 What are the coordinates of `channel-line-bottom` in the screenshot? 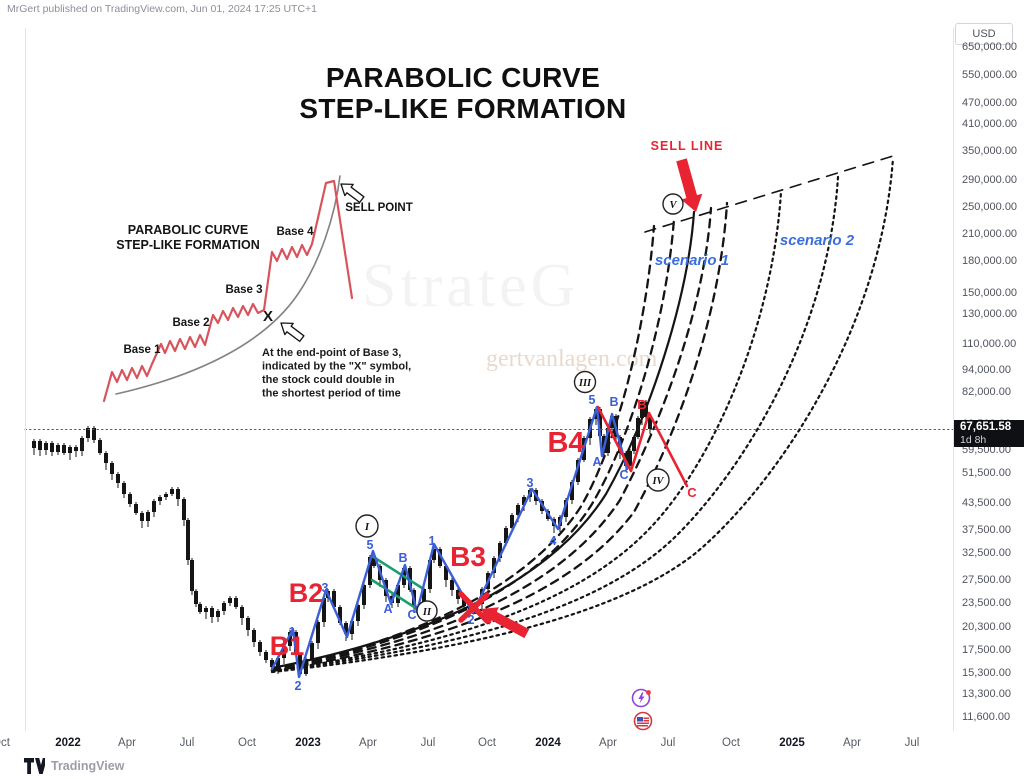 It's located at (397, 596).